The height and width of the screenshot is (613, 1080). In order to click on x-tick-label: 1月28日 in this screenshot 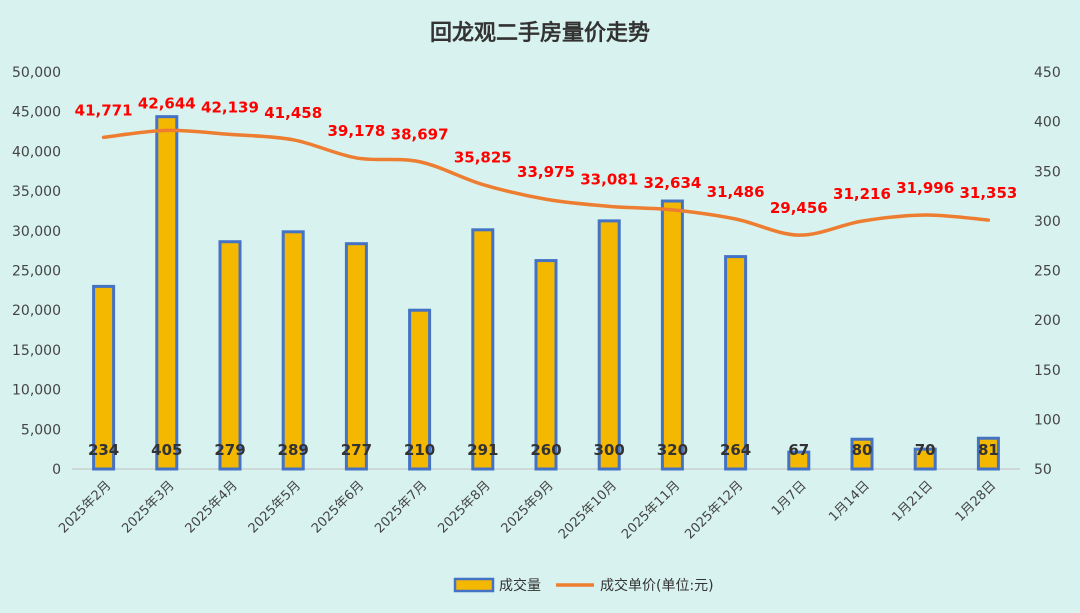, I will do `click(976, 501)`.